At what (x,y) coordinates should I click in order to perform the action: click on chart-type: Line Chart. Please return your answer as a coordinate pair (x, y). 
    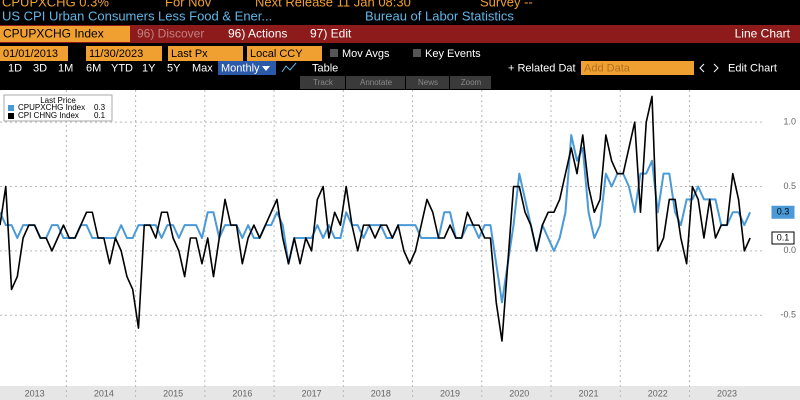
    Looking at the image, I should click on (763, 34).